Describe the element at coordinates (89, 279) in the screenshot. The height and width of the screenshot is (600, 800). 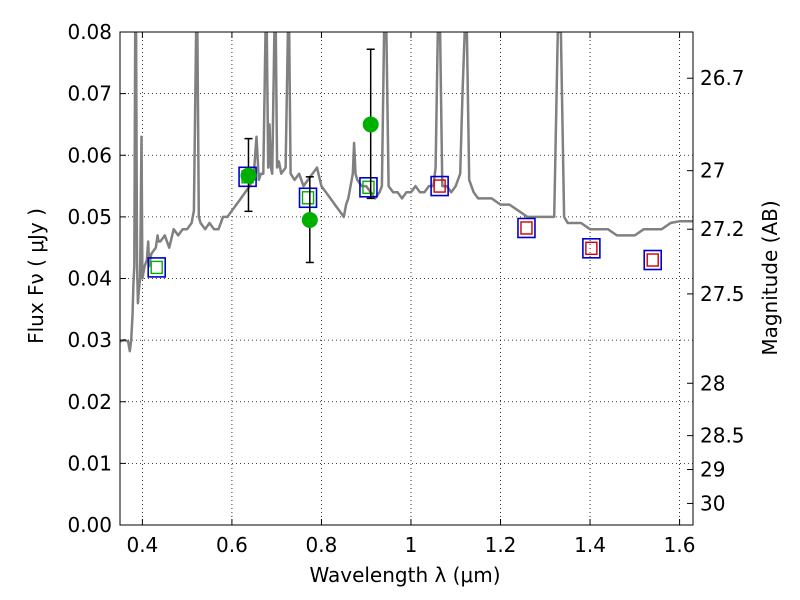
I see `y-tick-label: 0.04` at that location.